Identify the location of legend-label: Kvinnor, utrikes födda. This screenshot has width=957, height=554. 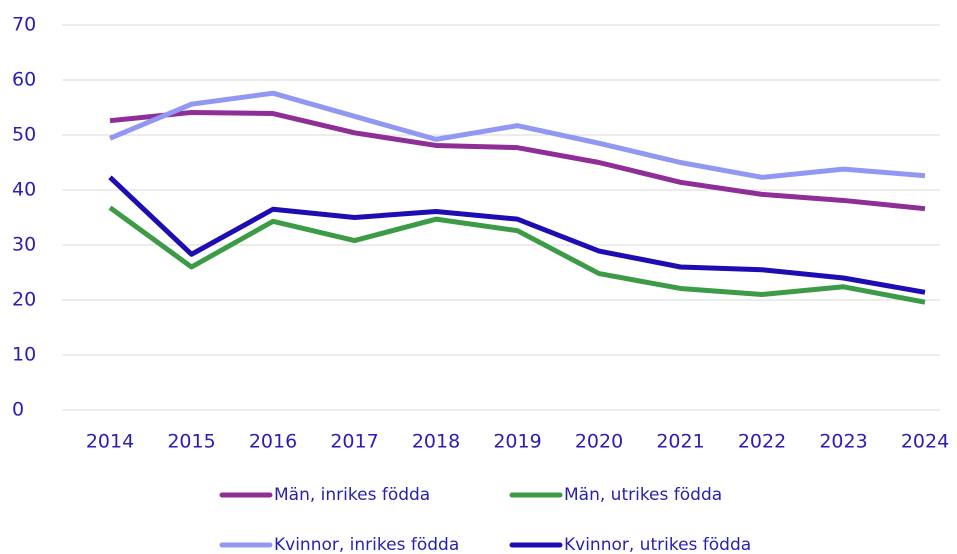
(657, 544).